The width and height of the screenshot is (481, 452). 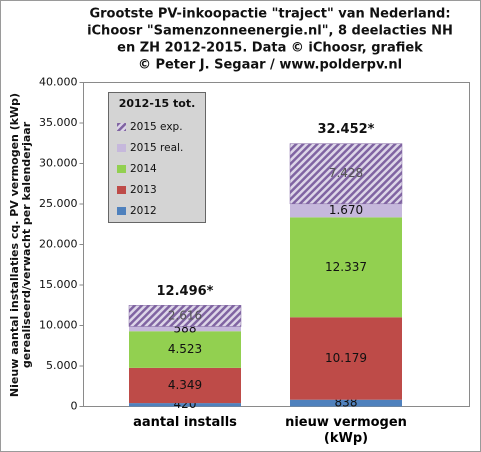 I want to click on value-label: 12.337, so click(x=346, y=267).